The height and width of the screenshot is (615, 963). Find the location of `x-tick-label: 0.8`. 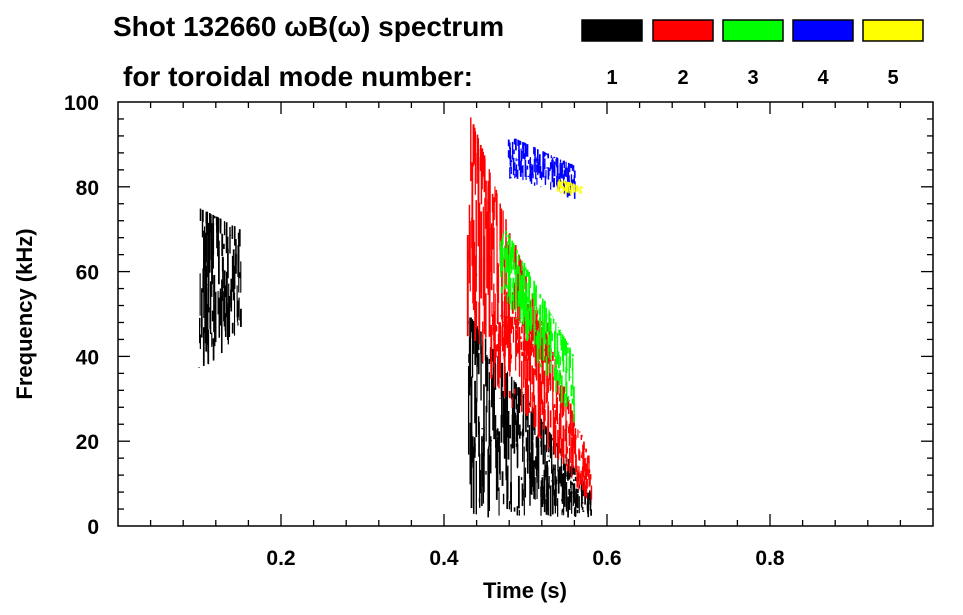

x-tick-label: 0.8 is located at coordinates (770, 558).